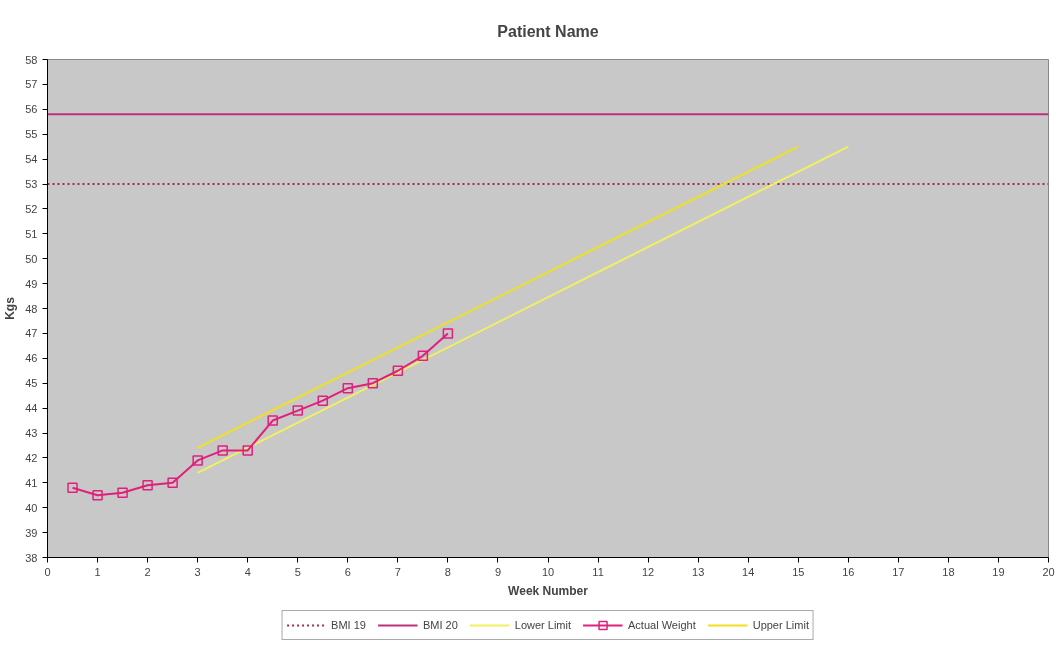 The image size is (1060, 668). I want to click on x-tick-label: 0, so click(47, 571).